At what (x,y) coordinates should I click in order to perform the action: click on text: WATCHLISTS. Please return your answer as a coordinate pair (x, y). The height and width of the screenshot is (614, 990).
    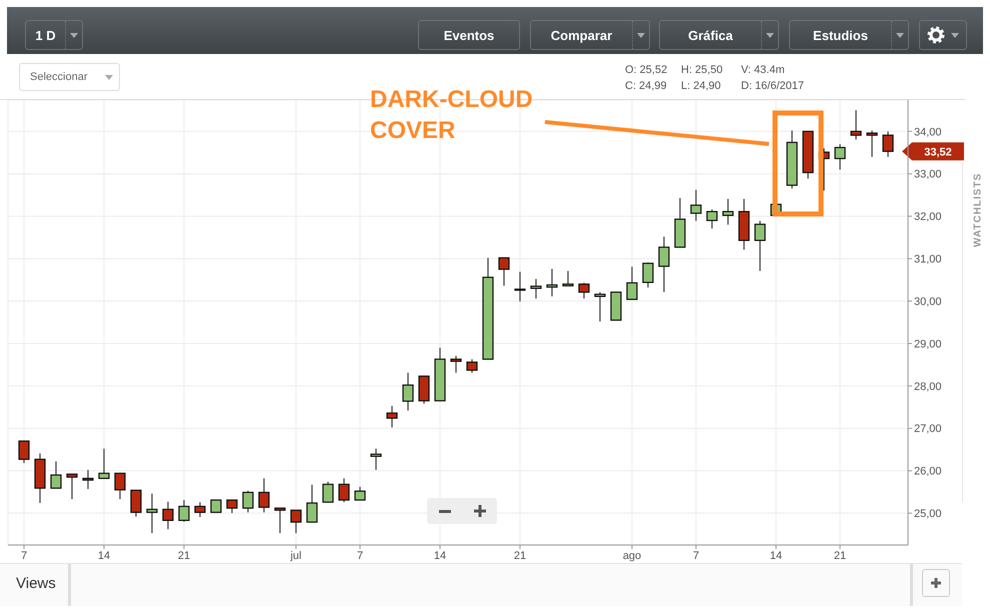
    Looking at the image, I should click on (978, 210).